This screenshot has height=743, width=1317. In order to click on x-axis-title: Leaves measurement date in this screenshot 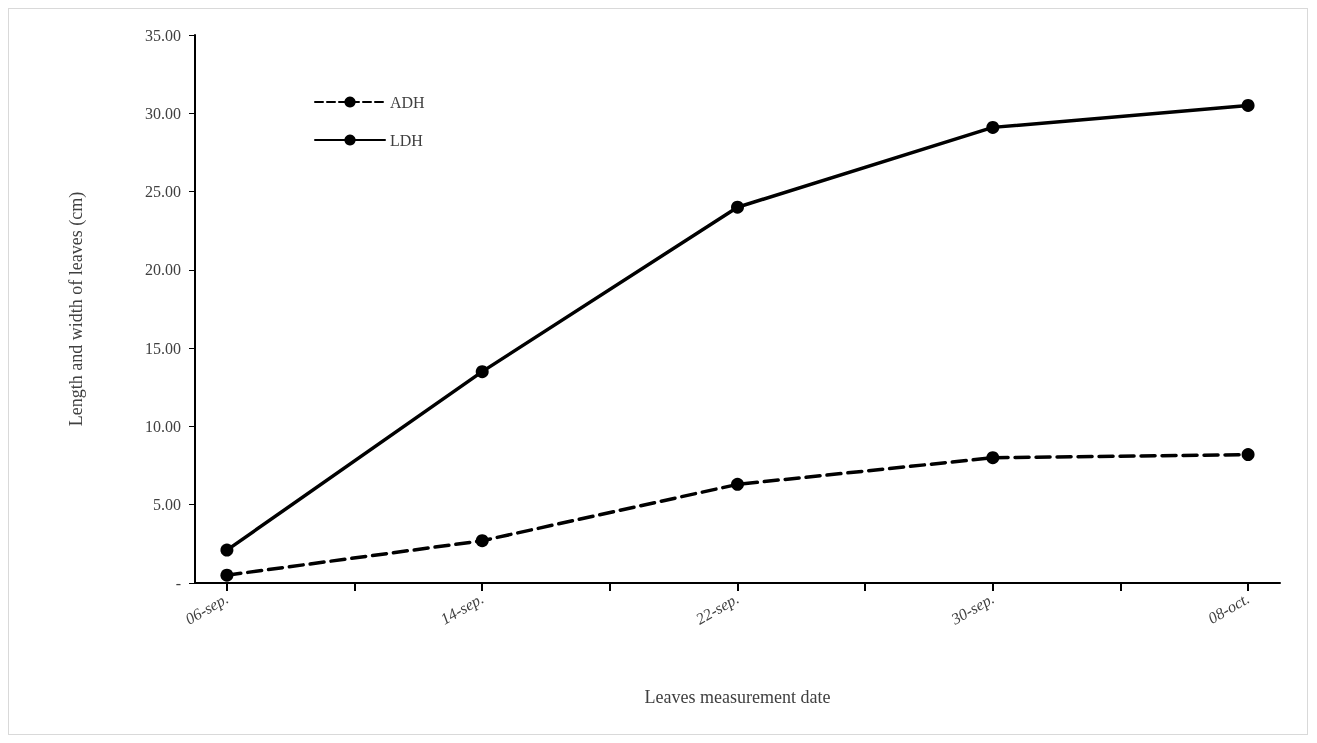, I will do `click(737, 697)`.